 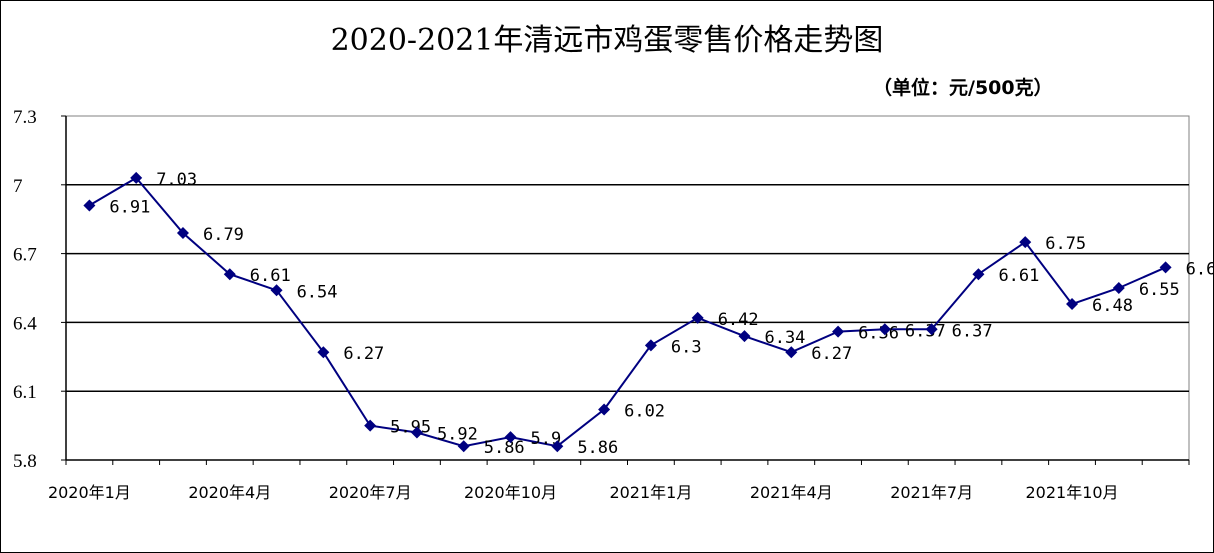 I want to click on data-label: 6.42, so click(x=738, y=320).